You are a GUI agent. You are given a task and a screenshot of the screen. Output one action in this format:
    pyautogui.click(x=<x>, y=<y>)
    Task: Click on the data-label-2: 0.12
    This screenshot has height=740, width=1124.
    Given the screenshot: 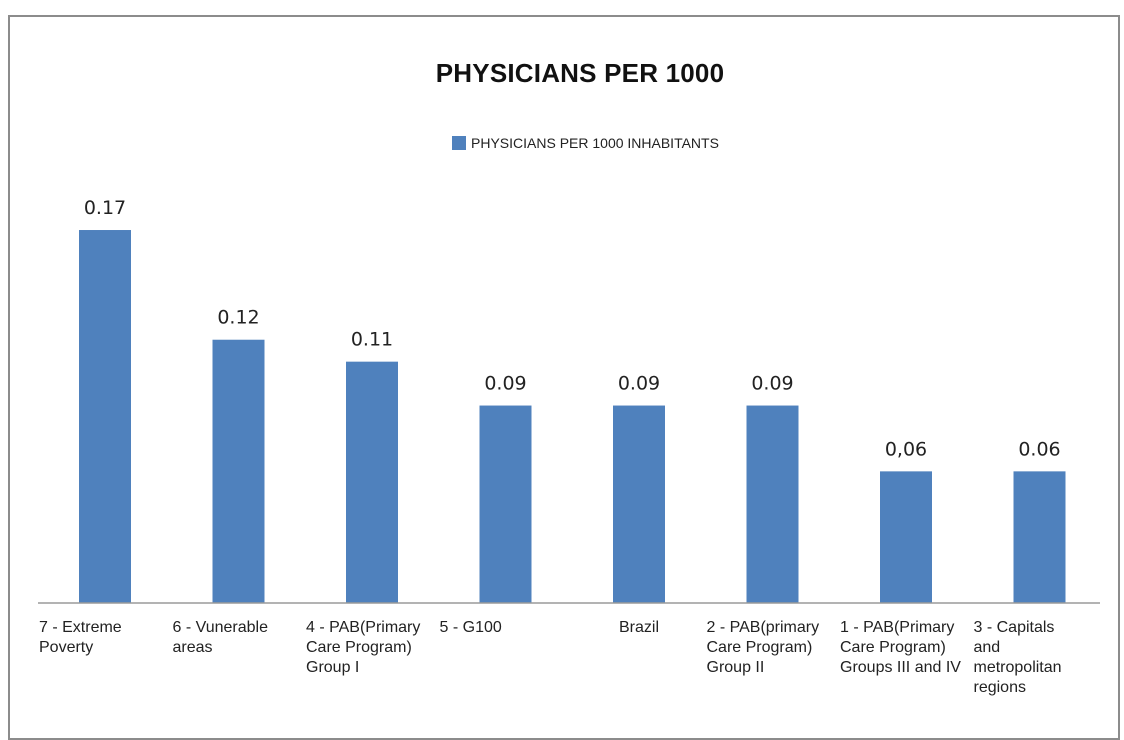 What is the action you would take?
    pyautogui.click(x=238, y=318)
    